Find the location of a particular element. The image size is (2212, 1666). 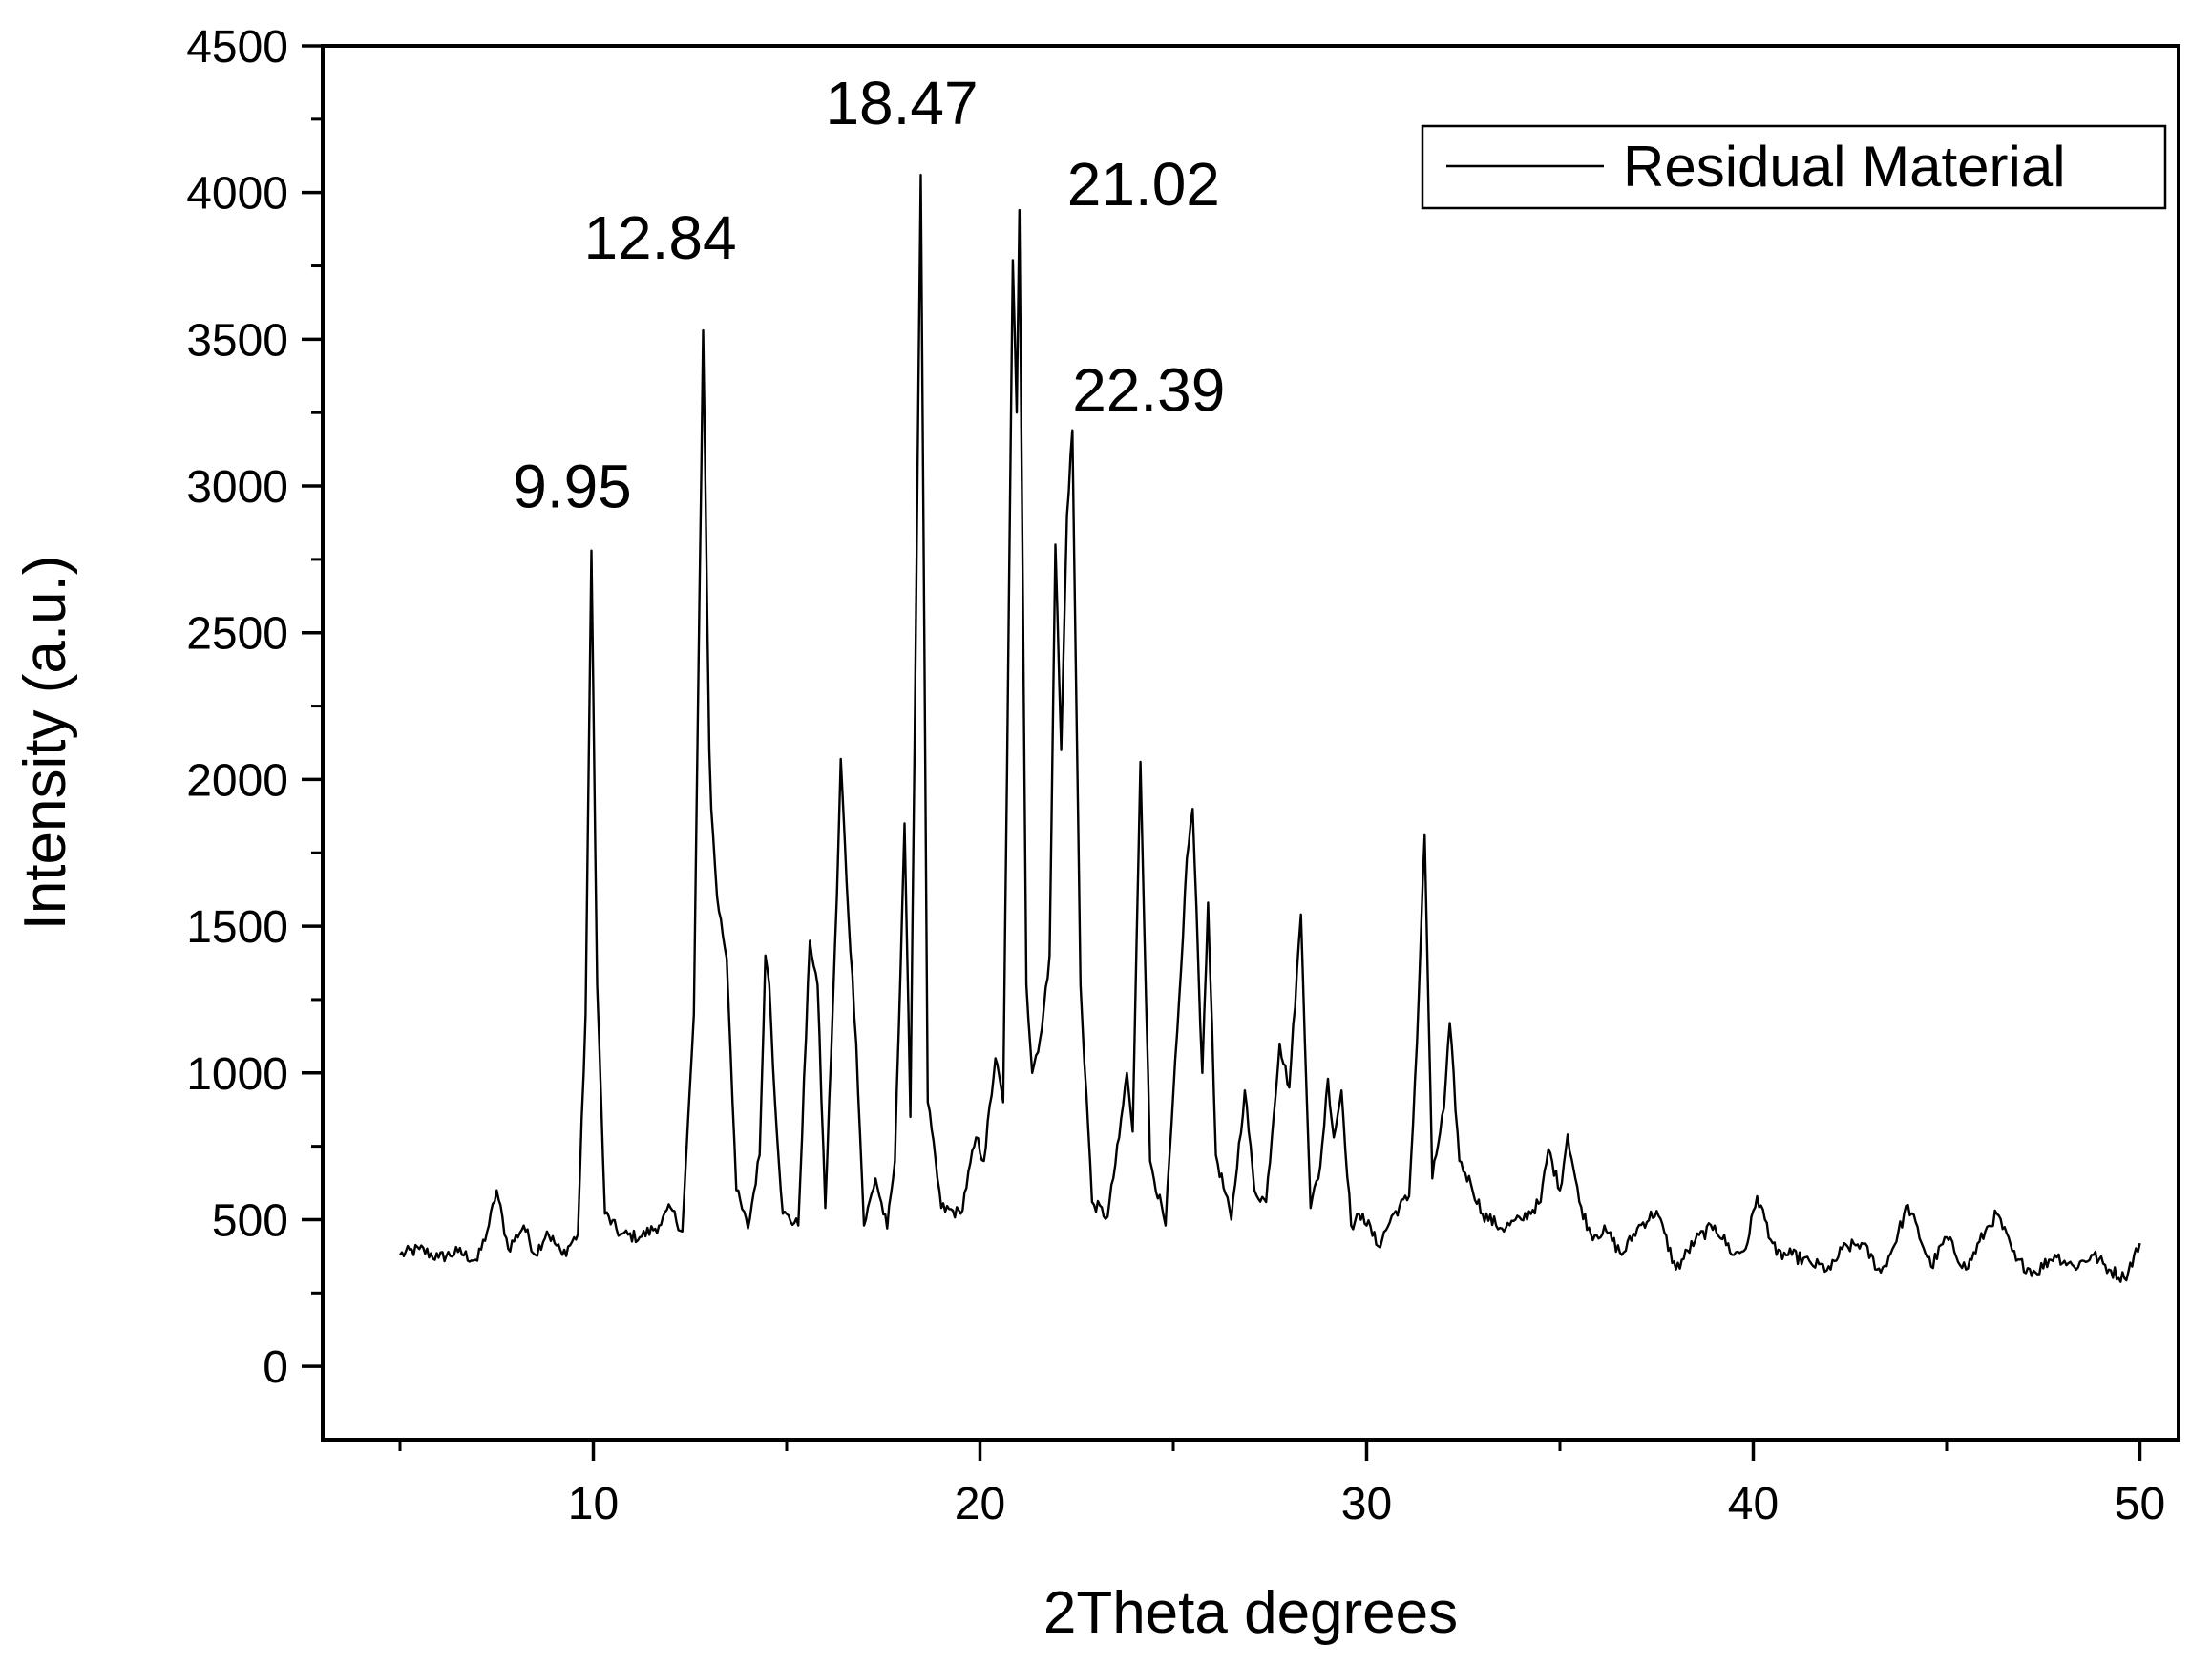

y-tick-label: 4000 is located at coordinates (237, 194).